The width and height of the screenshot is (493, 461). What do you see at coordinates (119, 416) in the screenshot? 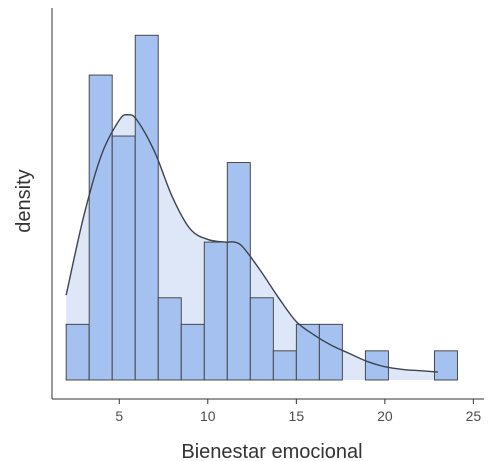
I see `x-tick-label: 5` at bounding box center [119, 416].